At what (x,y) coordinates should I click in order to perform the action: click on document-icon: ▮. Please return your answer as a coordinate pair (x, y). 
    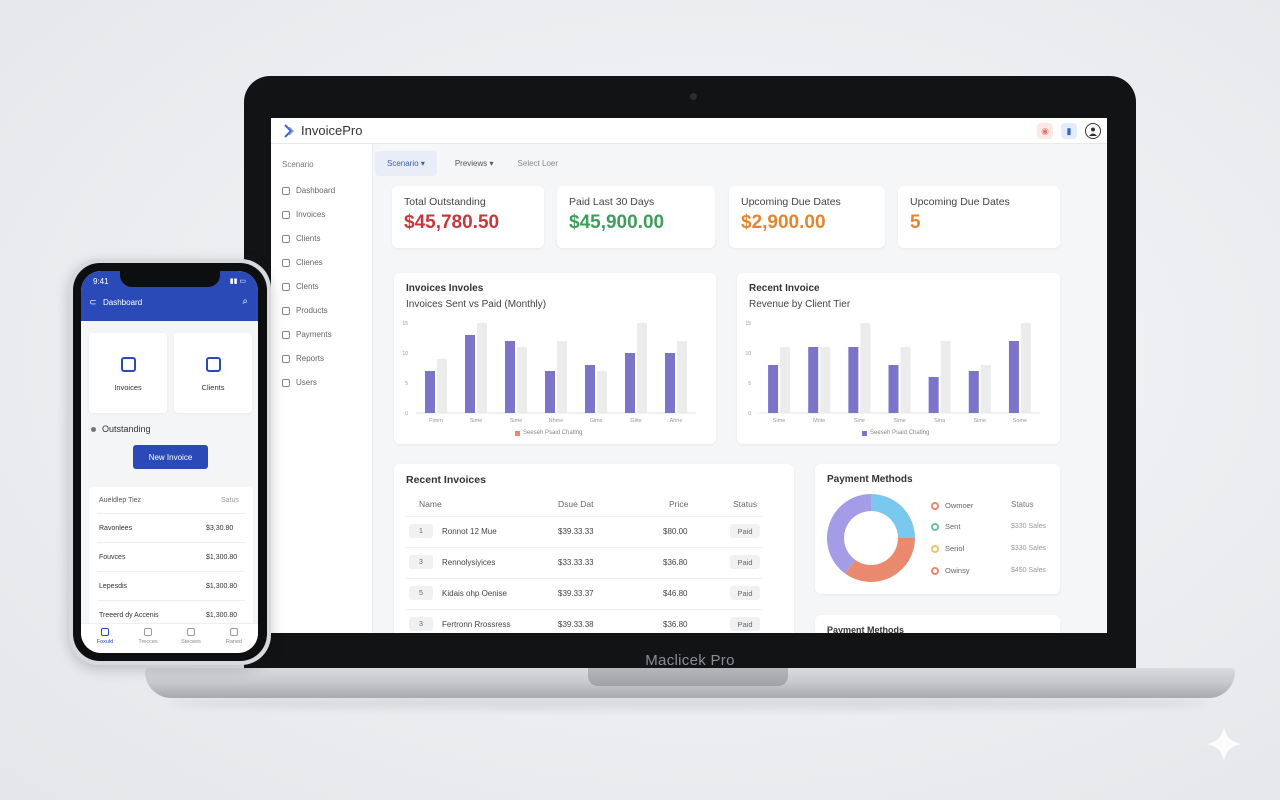
    Looking at the image, I should click on (1069, 131).